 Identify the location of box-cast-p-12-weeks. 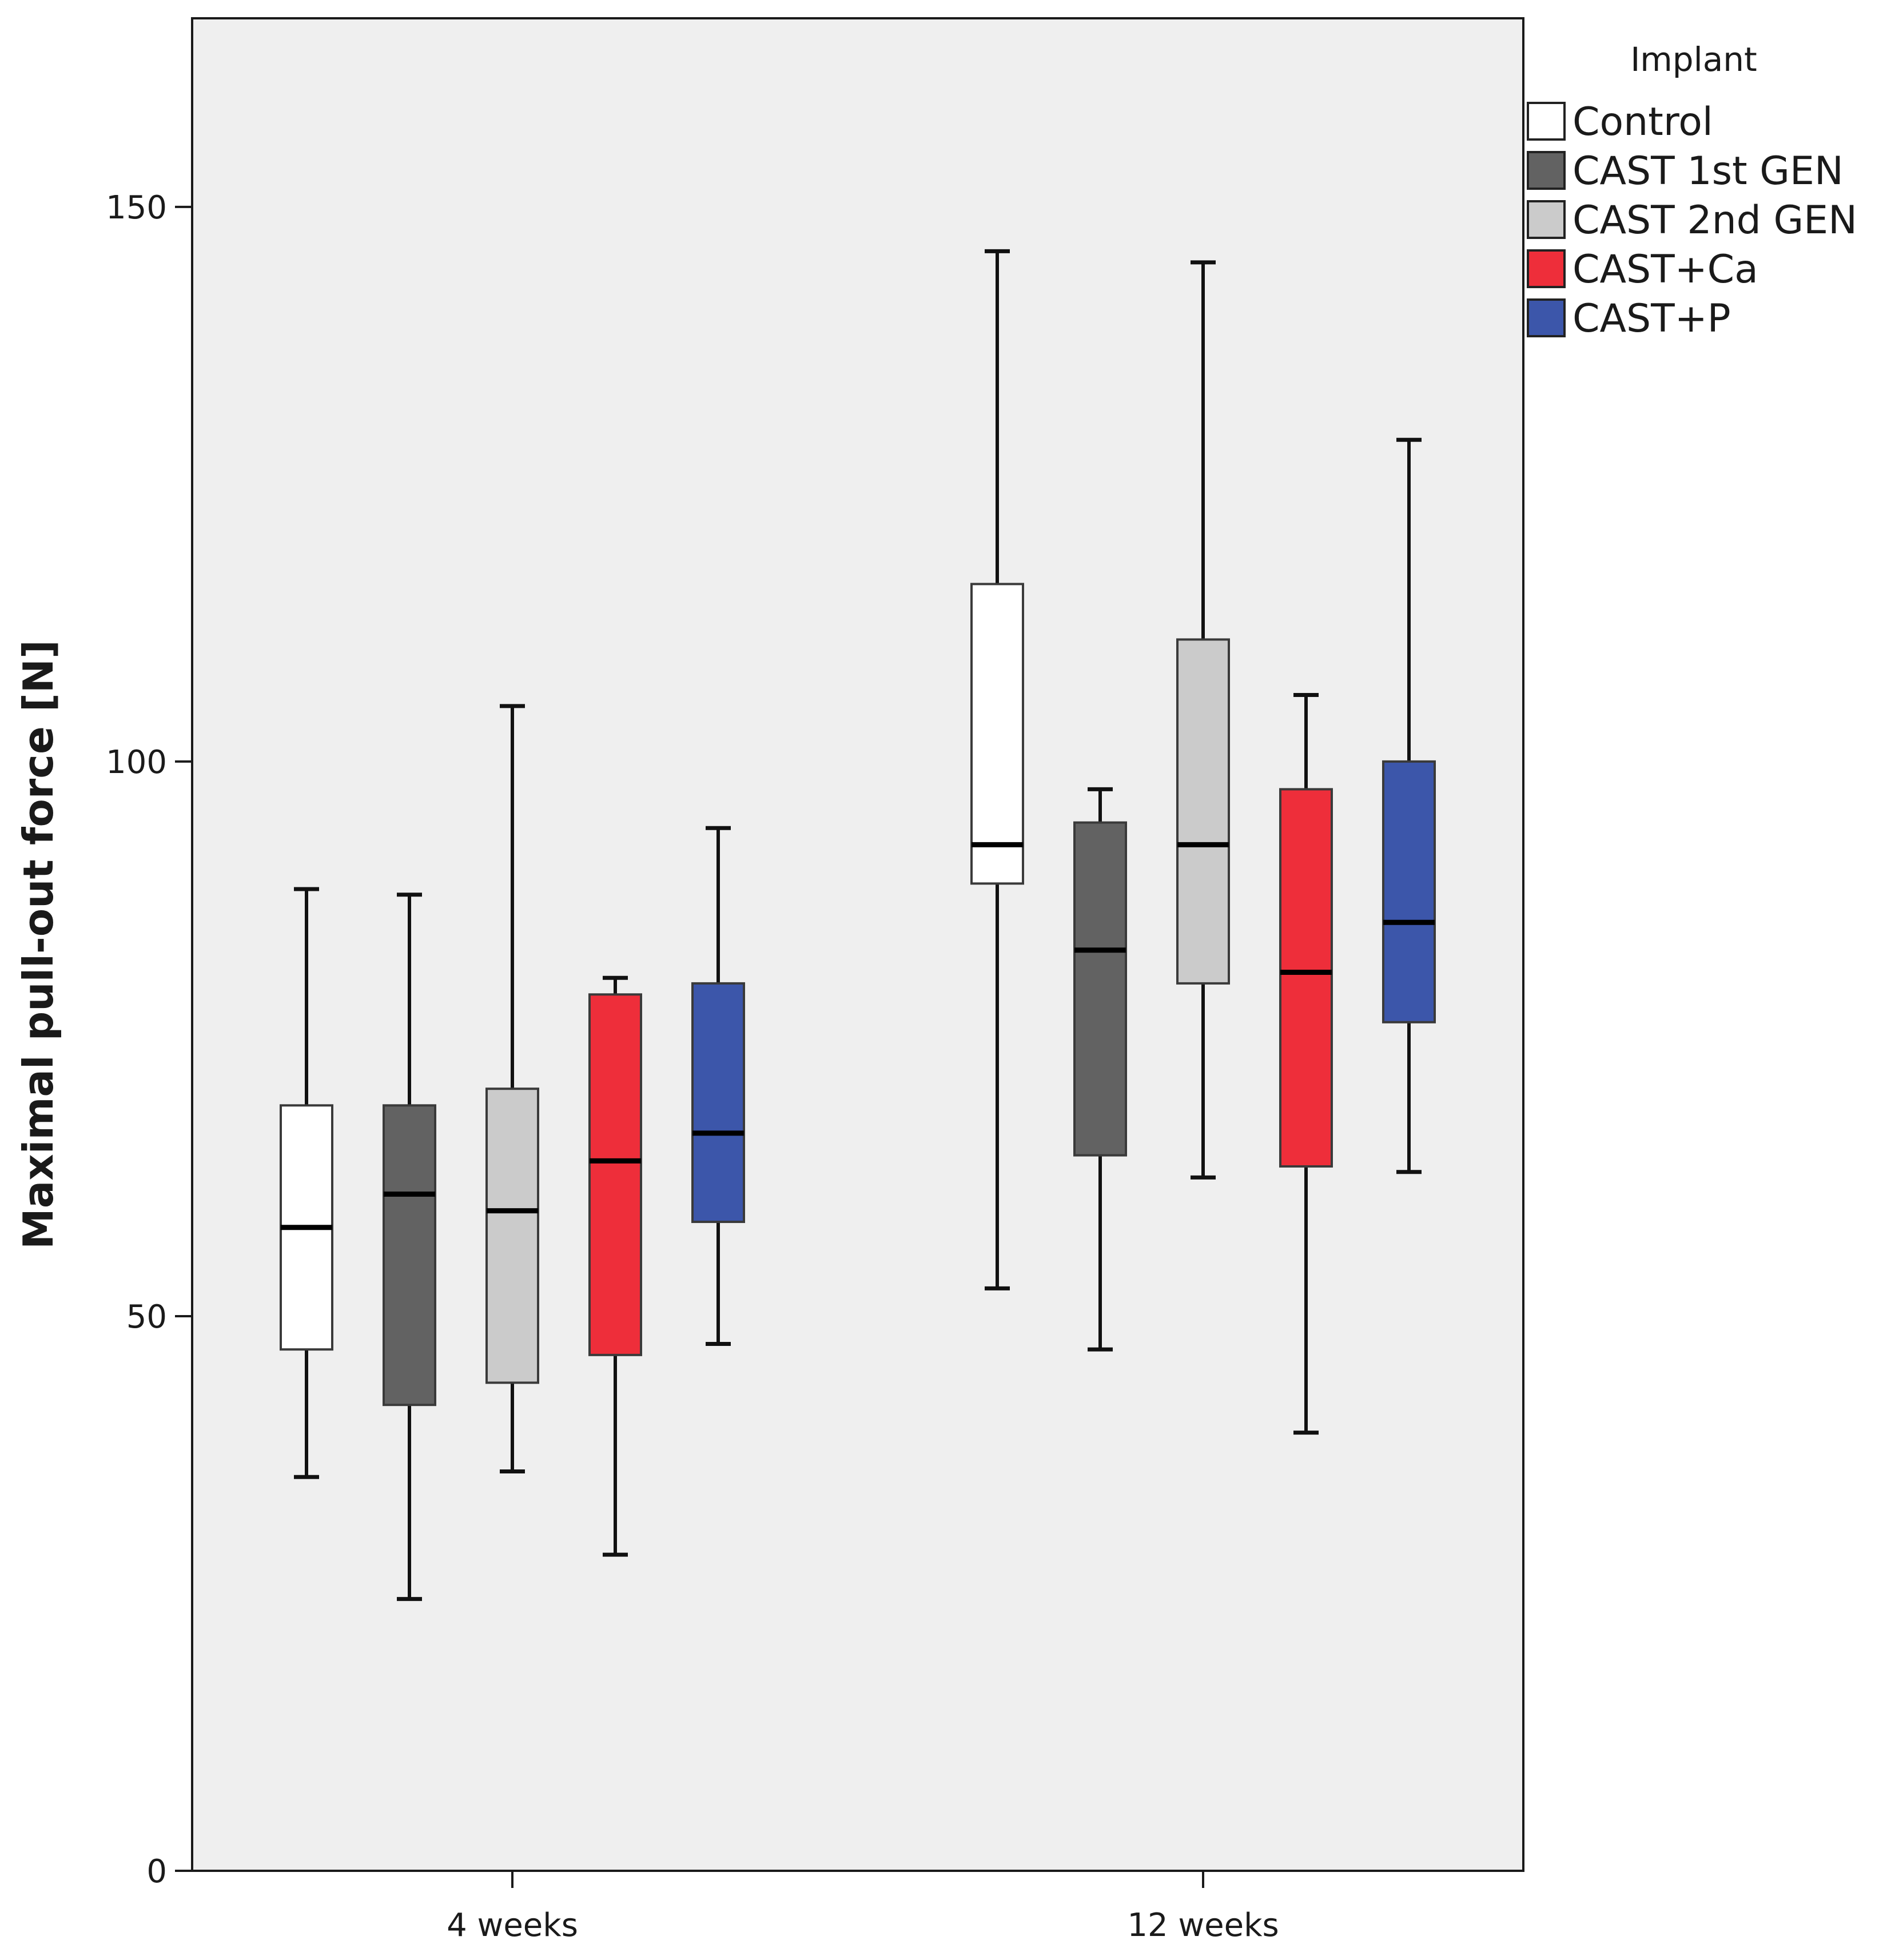
(1409, 806).